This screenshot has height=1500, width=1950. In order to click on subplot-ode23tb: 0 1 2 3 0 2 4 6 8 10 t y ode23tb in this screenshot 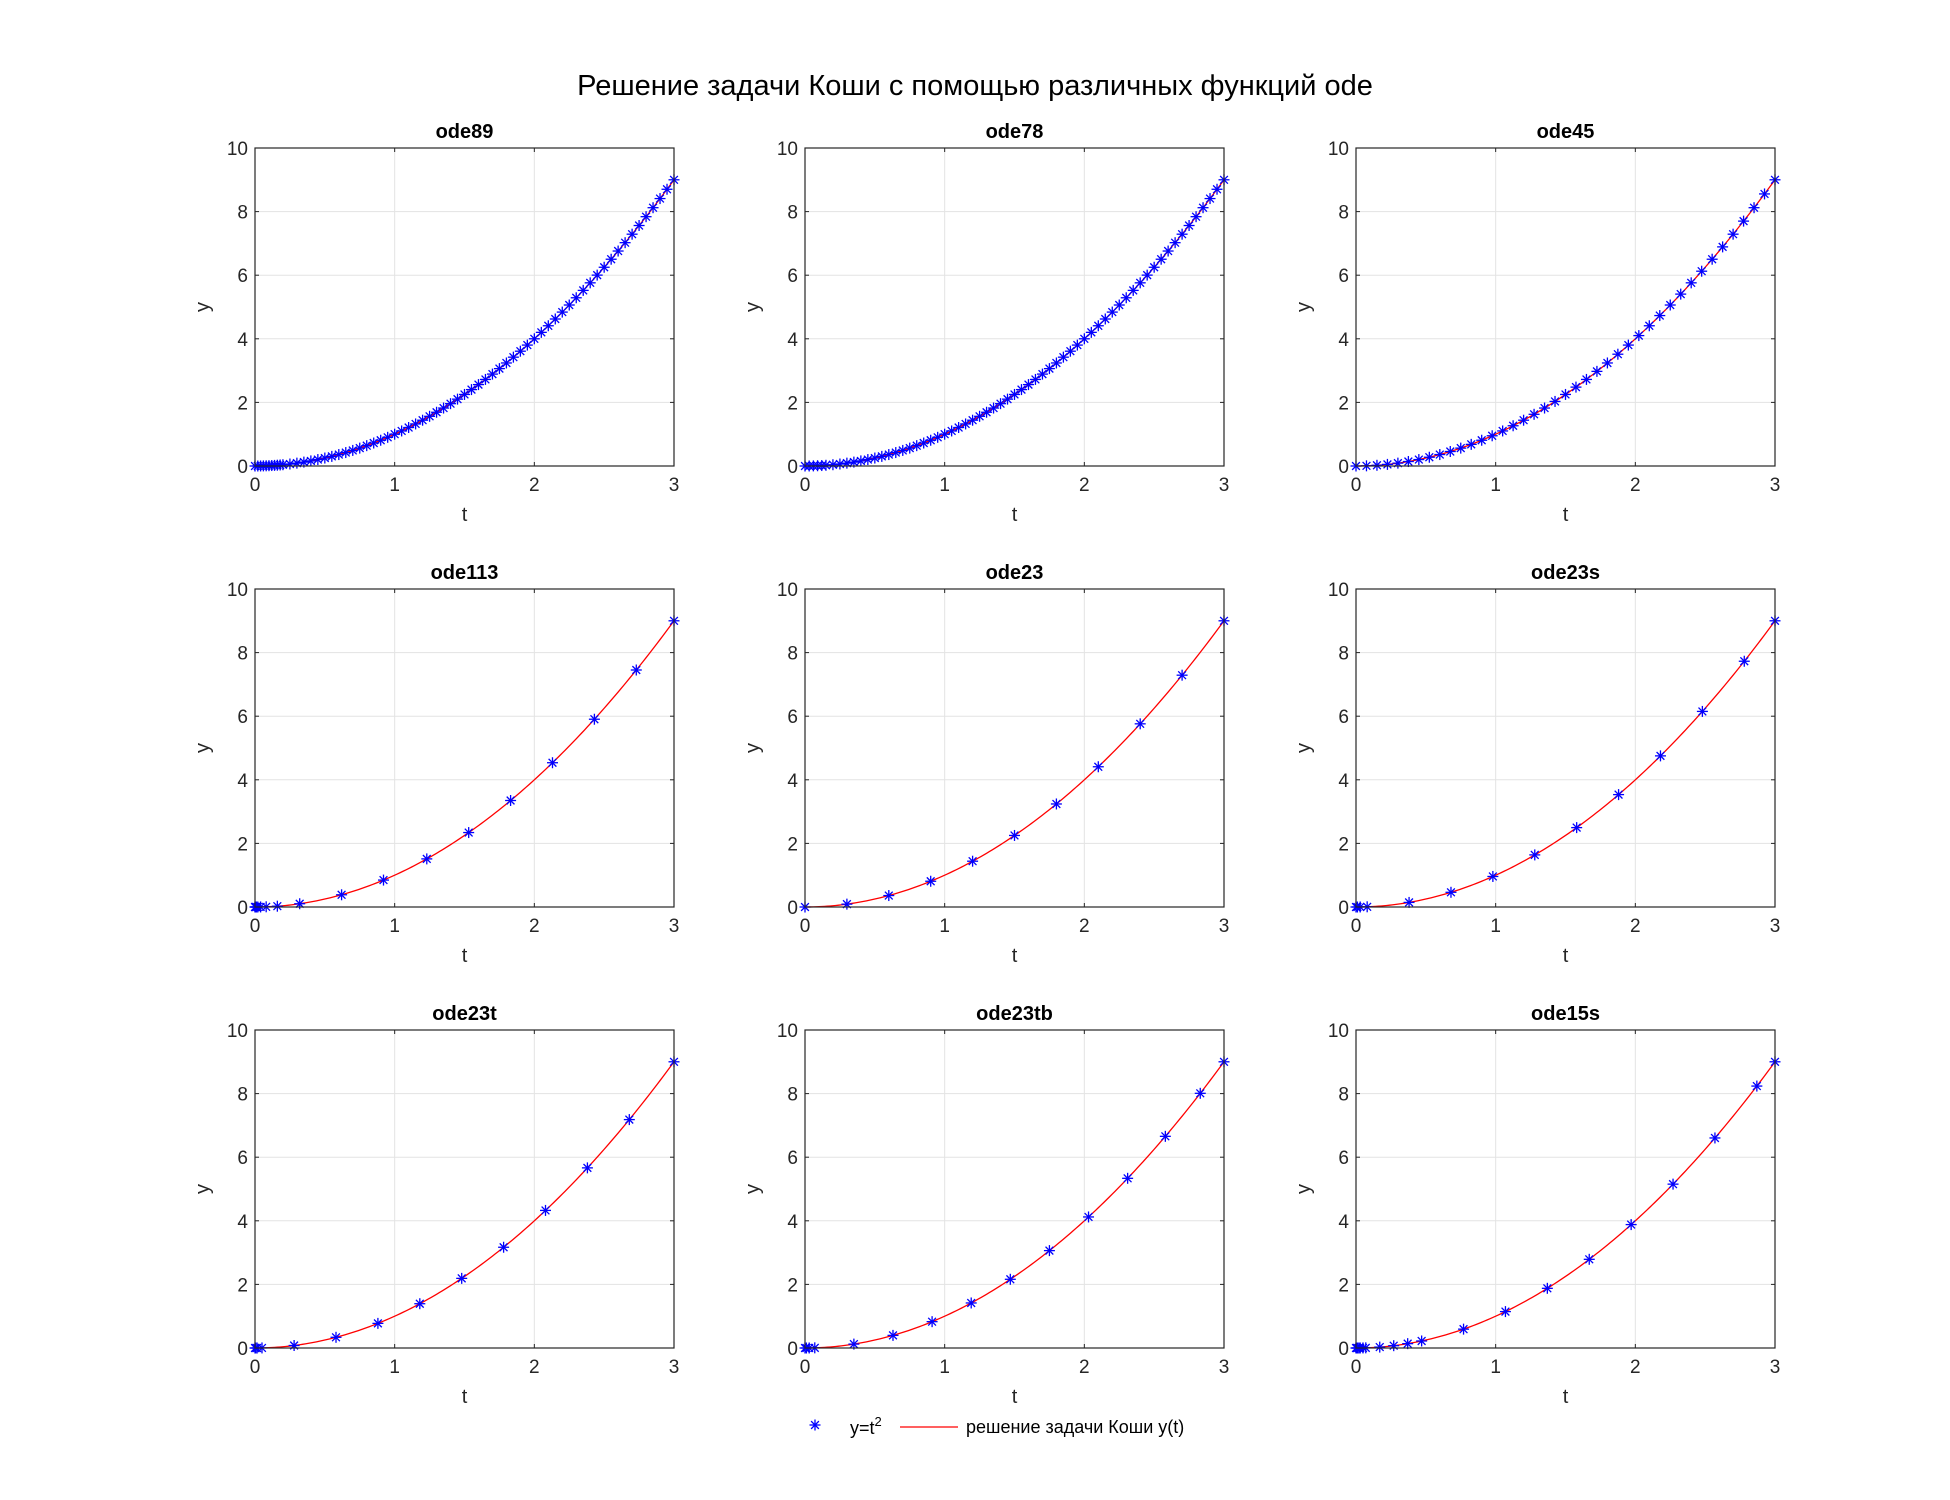, I will do `click(986, 1205)`.